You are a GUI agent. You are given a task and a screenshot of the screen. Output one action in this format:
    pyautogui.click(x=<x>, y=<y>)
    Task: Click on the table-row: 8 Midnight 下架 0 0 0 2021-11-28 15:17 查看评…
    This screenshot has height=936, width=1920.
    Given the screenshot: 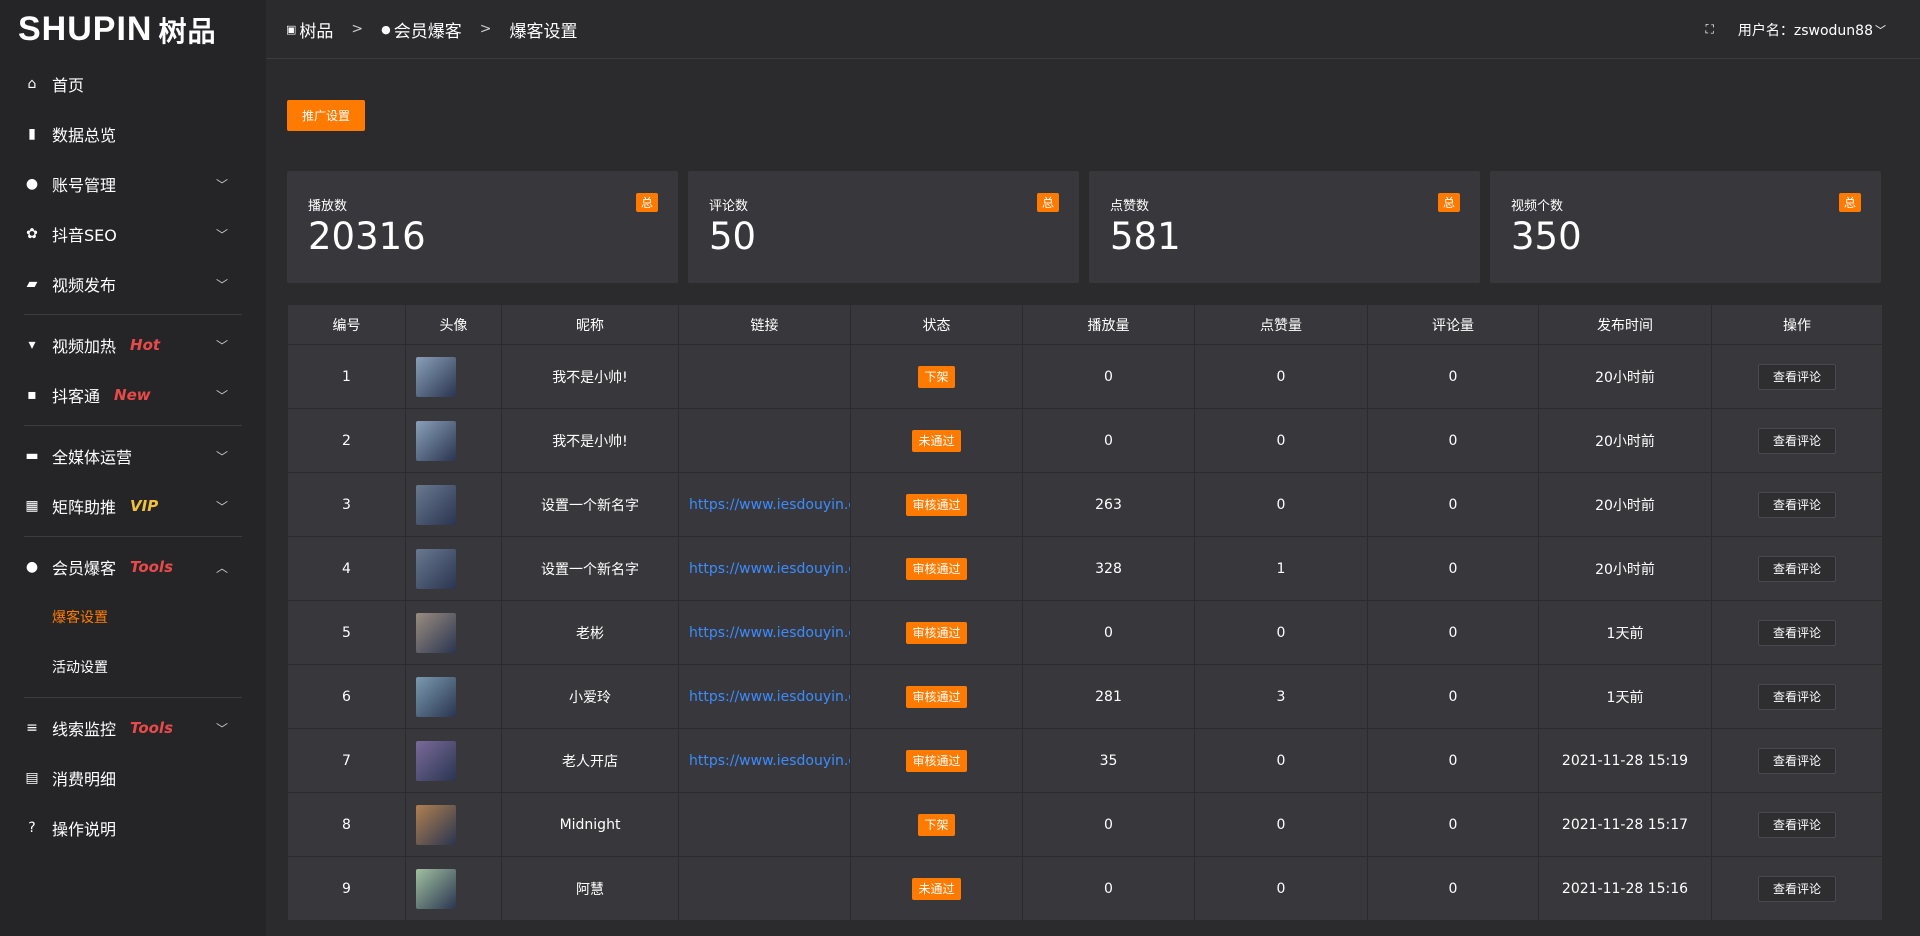 What is the action you would take?
    pyautogui.click(x=1085, y=824)
    